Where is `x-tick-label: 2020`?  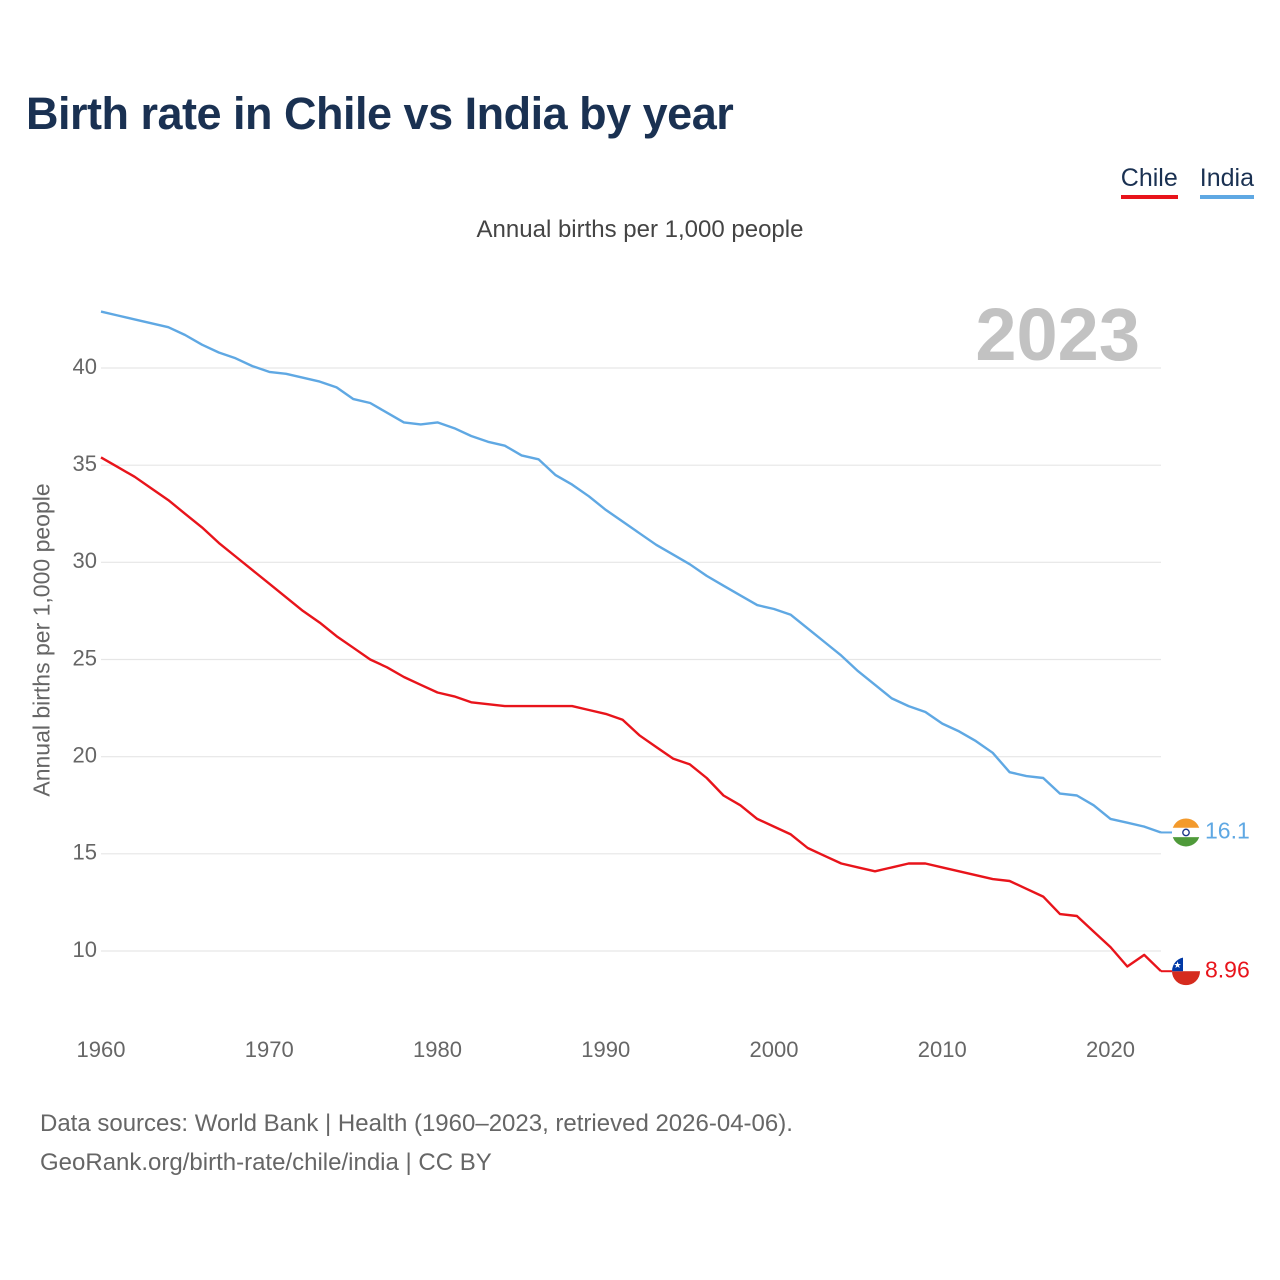 x-tick-label: 2020 is located at coordinates (1110, 1049).